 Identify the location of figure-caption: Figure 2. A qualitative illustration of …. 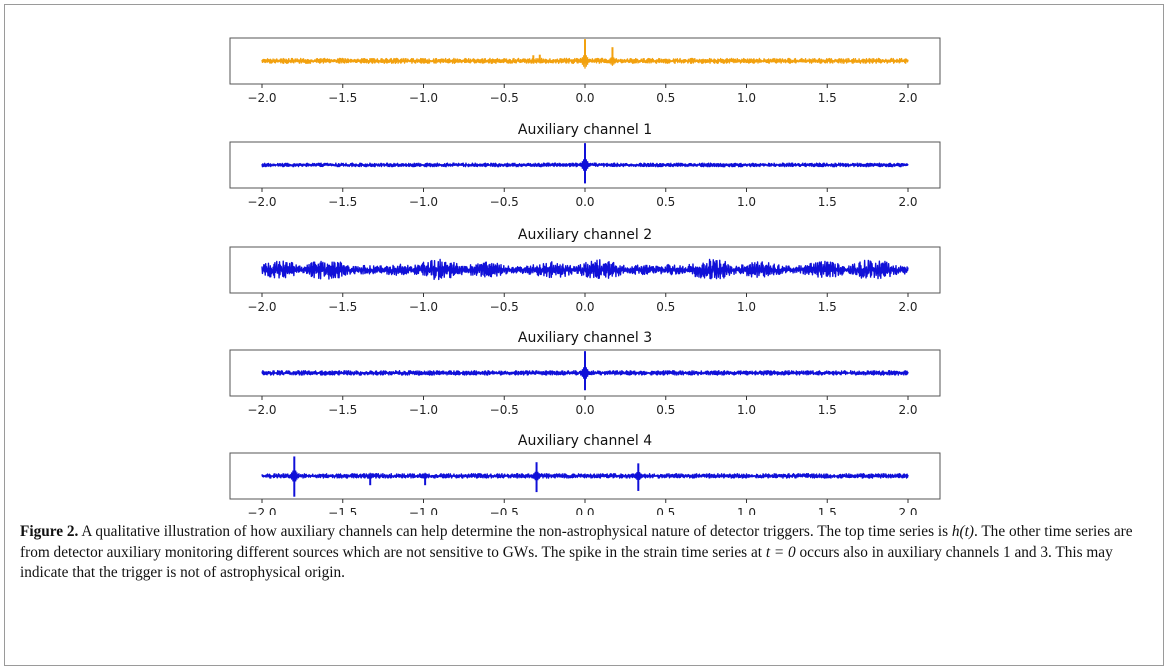
(585, 553).